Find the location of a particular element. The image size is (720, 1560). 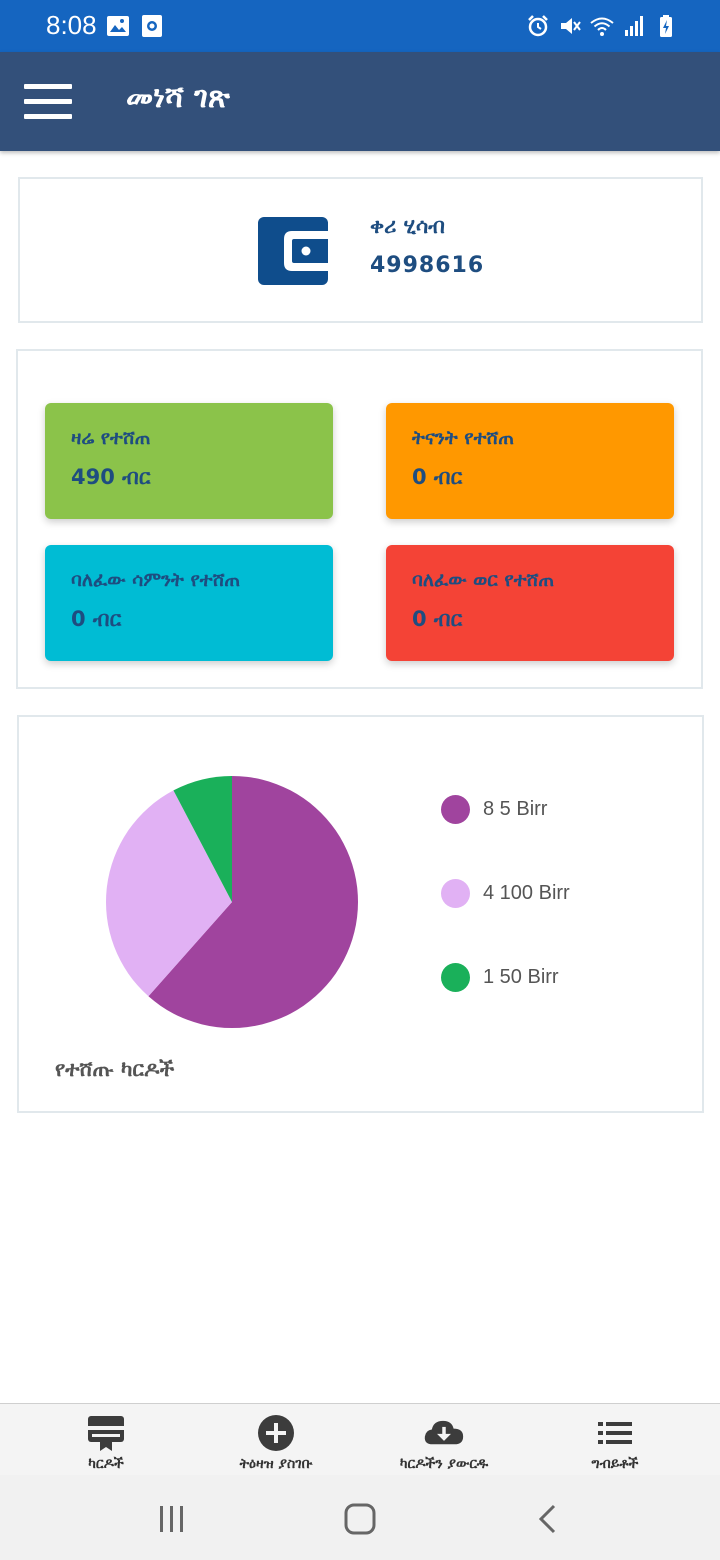

nav-place-order: ትዕዛዝ ያስገቡ is located at coordinates (276, 1440).